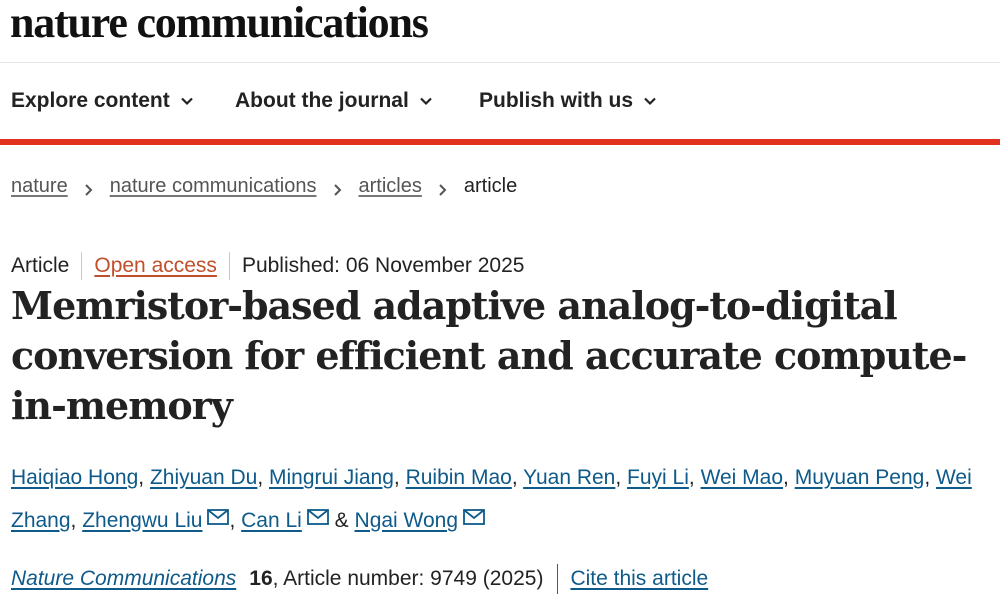  I want to click on nav-publish-with-us: Publish with us, so click(568, 101).